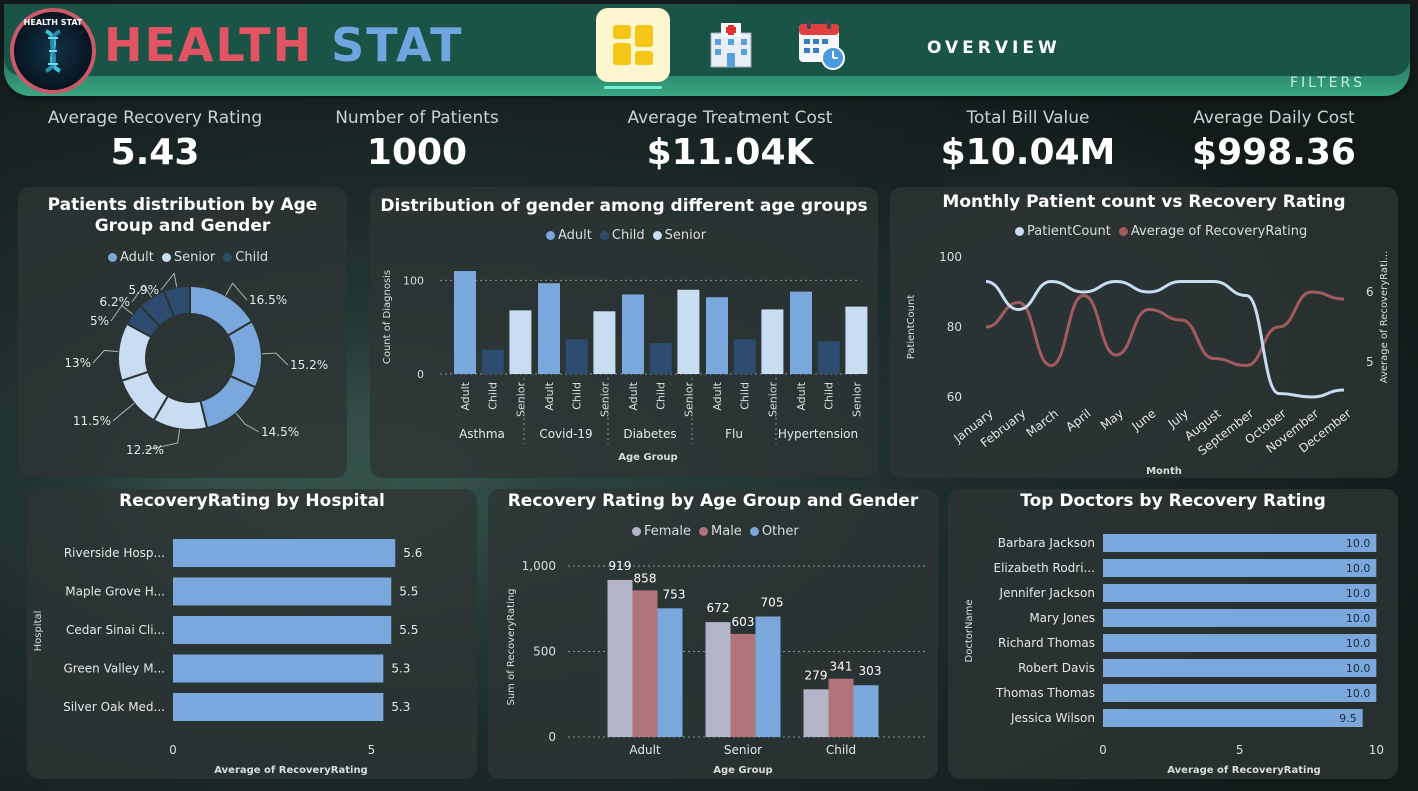 This screenshot has width=1418, height=791. I want to click on legend-label: Female, so click(668, 531).